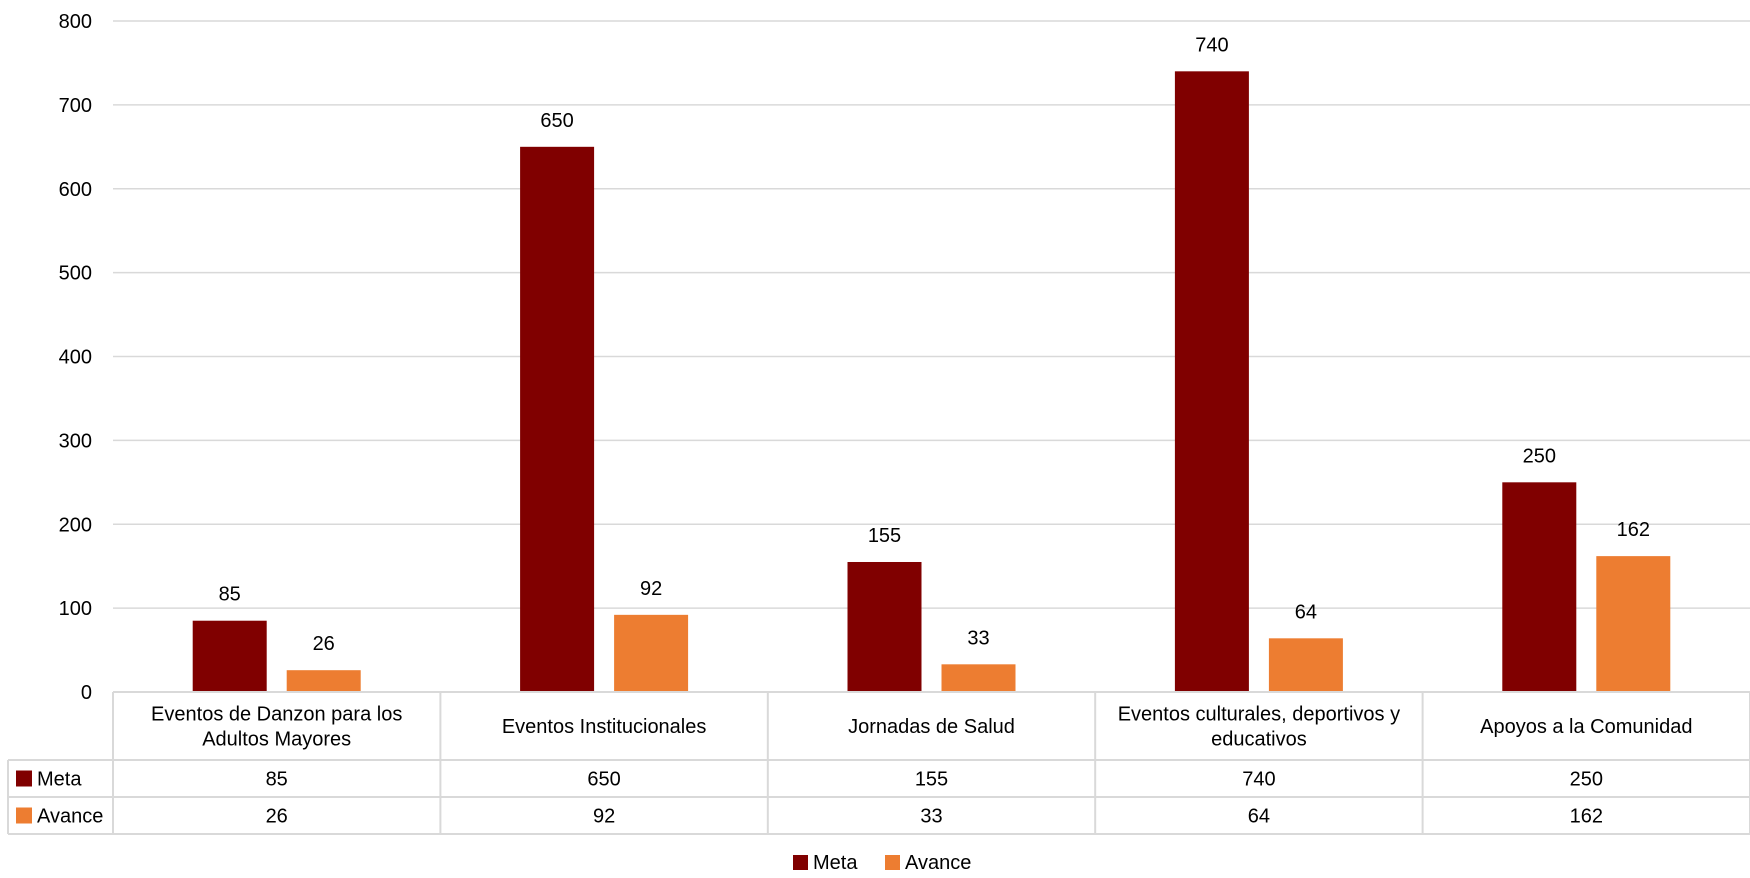 This screenshot has height=878, width=1750. I want to click on meta-row-swatch, so click(24, 778).